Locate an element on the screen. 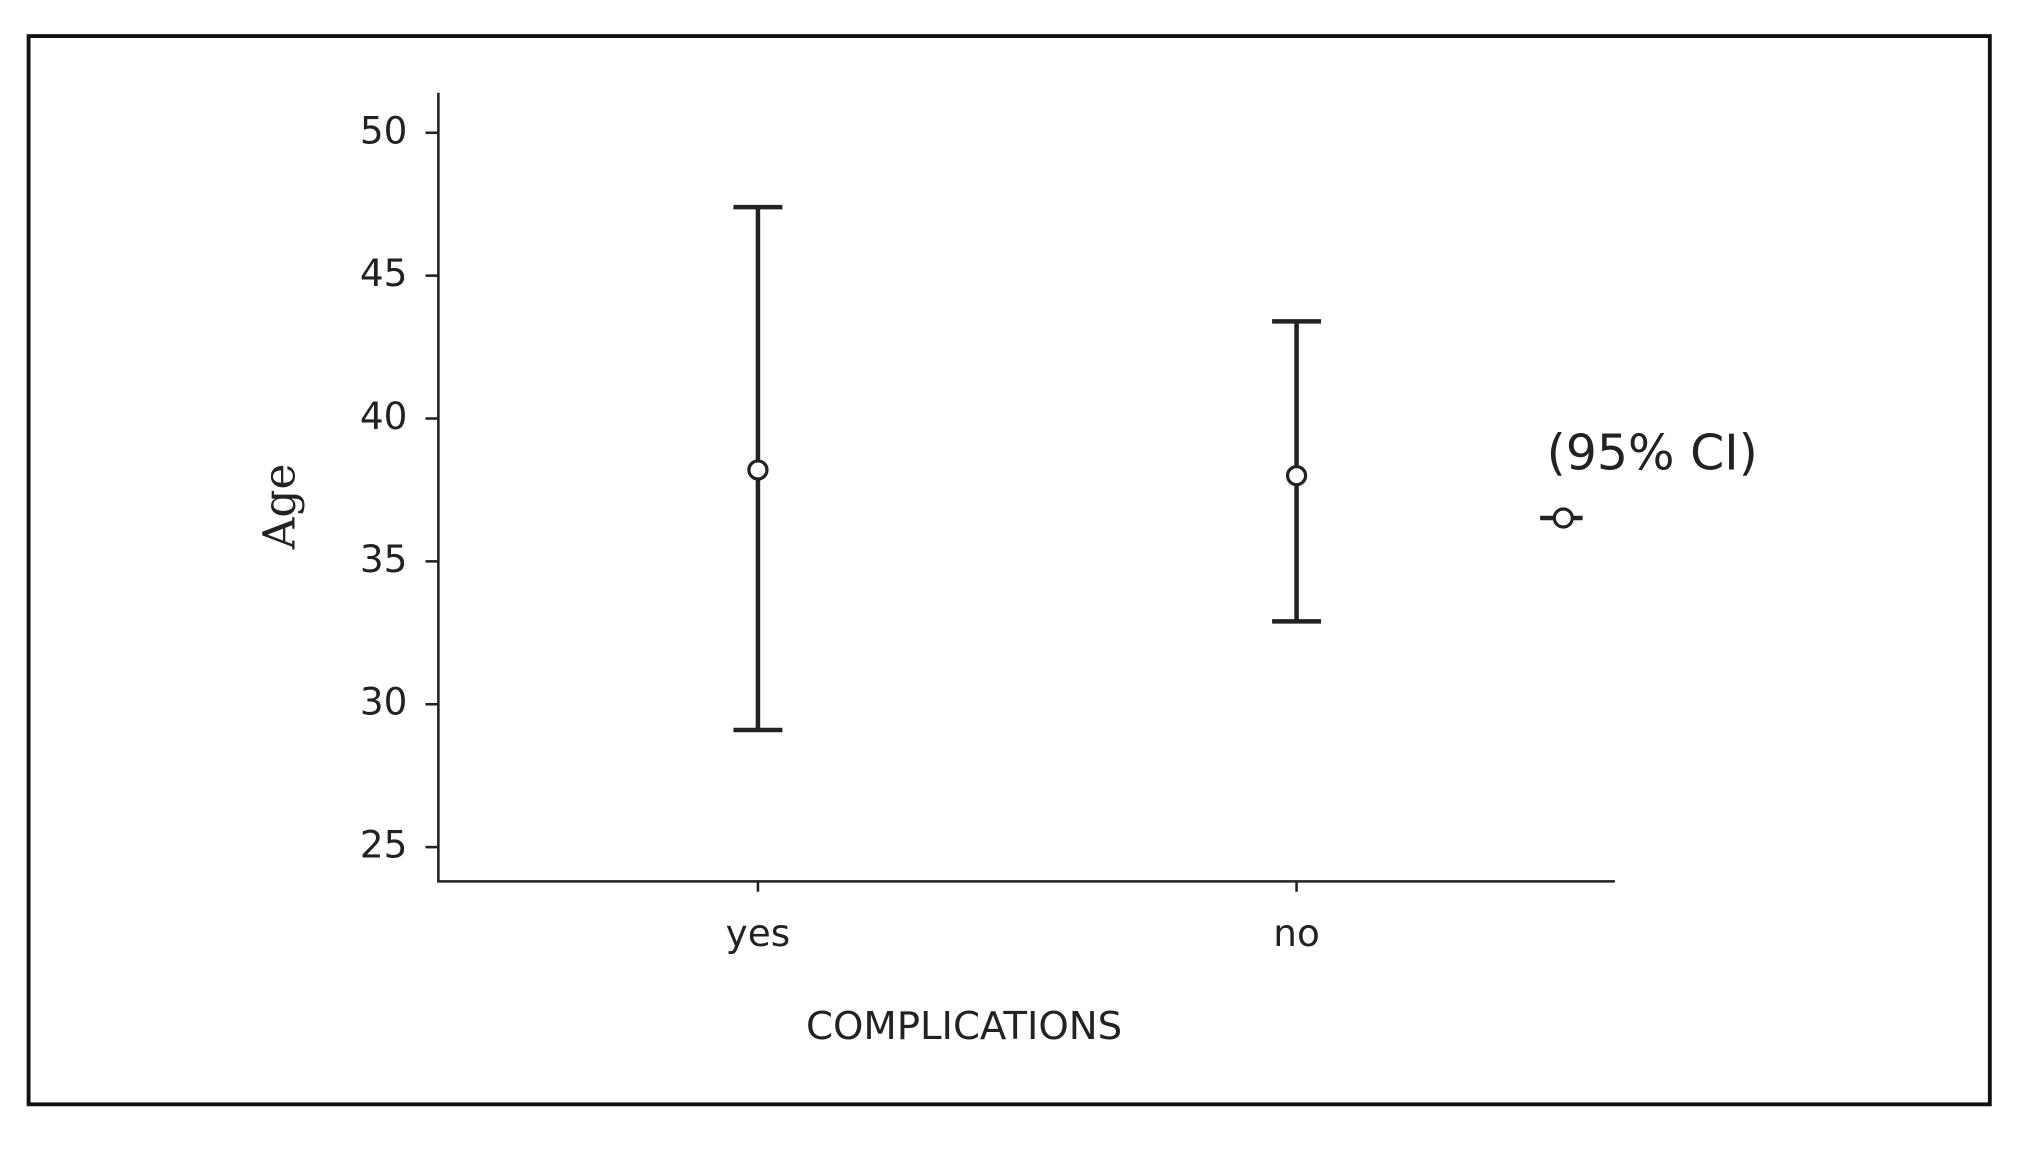  legend-marker is located at coordinates (1563, 518).